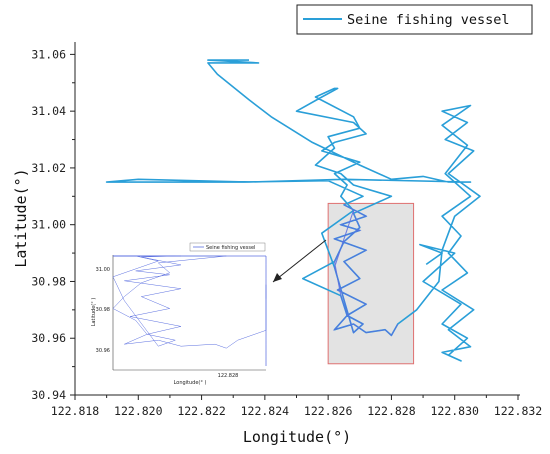 The width and height of the screenshot is (550, 454). I want to click on y-tick-label: 31.00, so click(48, 225).